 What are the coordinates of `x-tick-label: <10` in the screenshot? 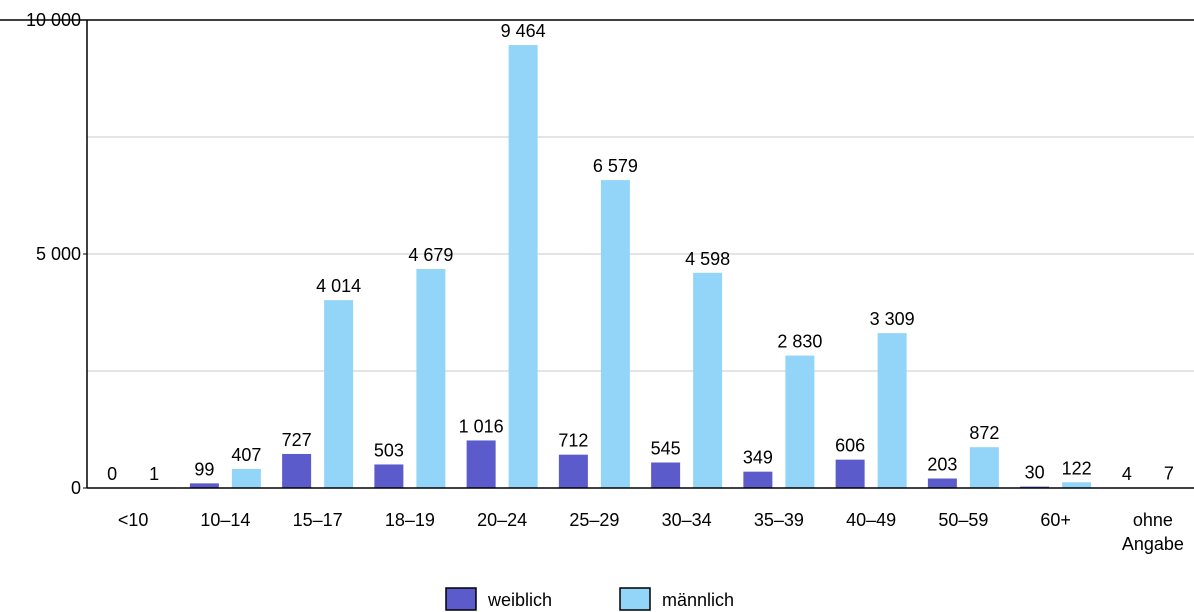 It's located at (133, 520).